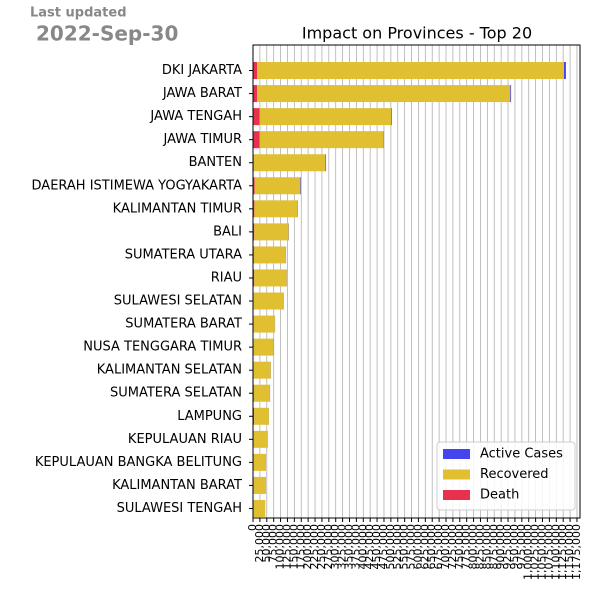 The height and width of the screenshot is (600, 600). What do you see at coordinates (514, 474) in the screenshot?
I see `legend-label: Recovered` at bounding box center [514, 474].